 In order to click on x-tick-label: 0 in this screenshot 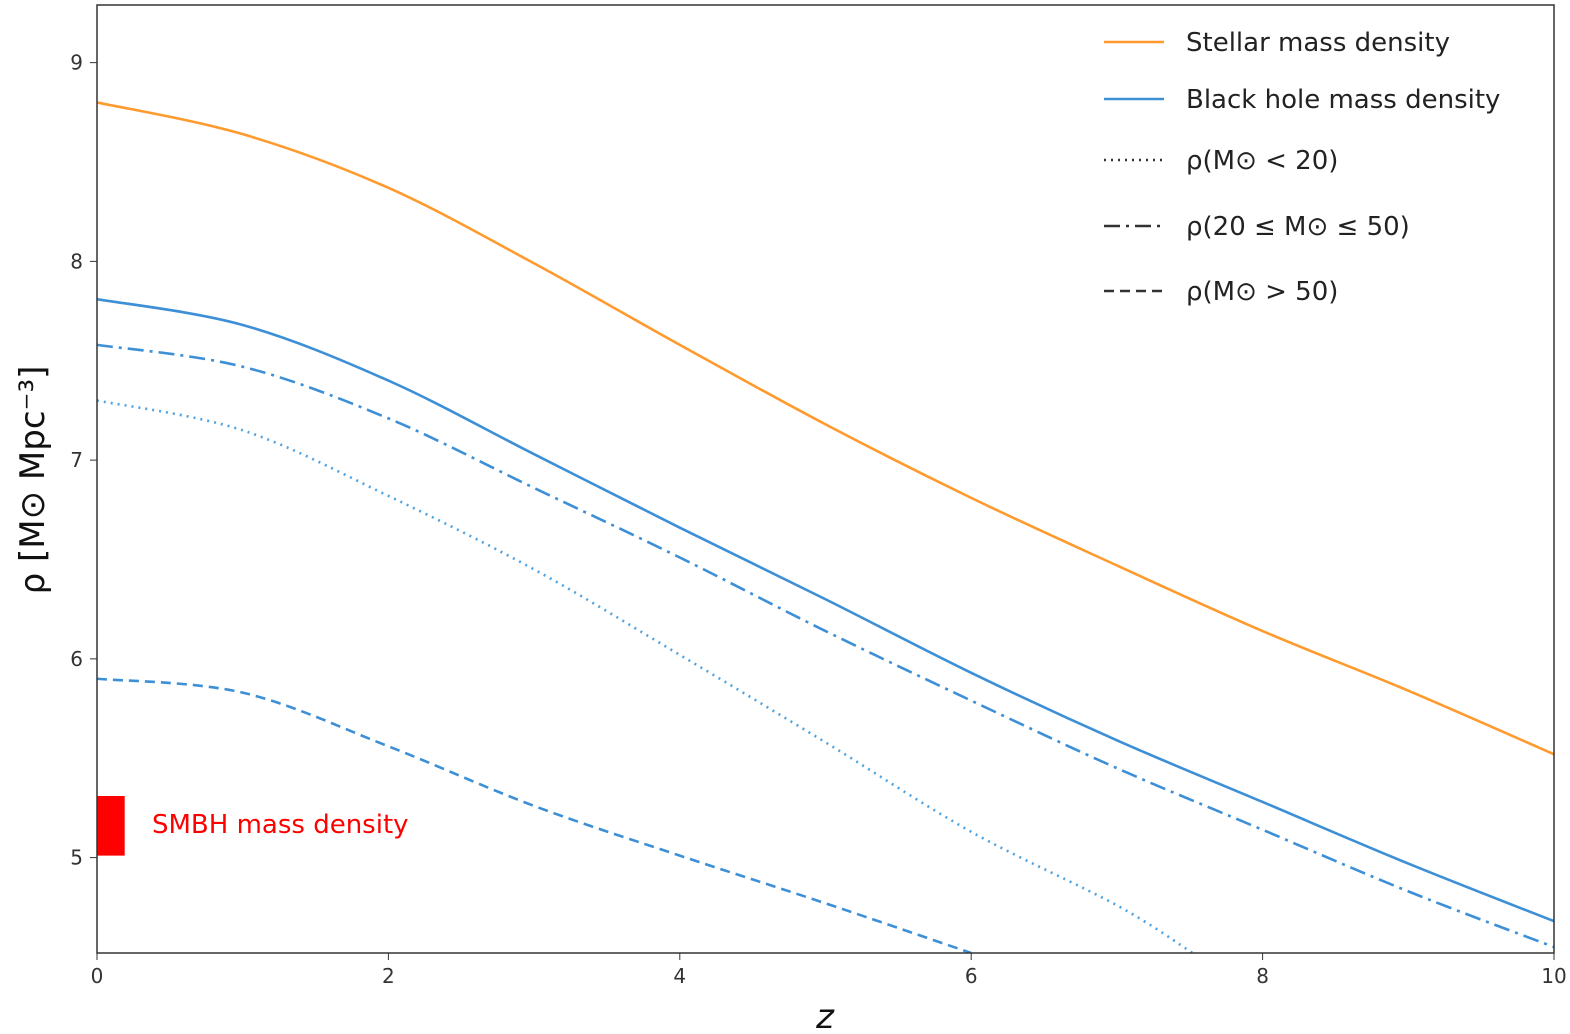, I will do `click(97, 976)`.